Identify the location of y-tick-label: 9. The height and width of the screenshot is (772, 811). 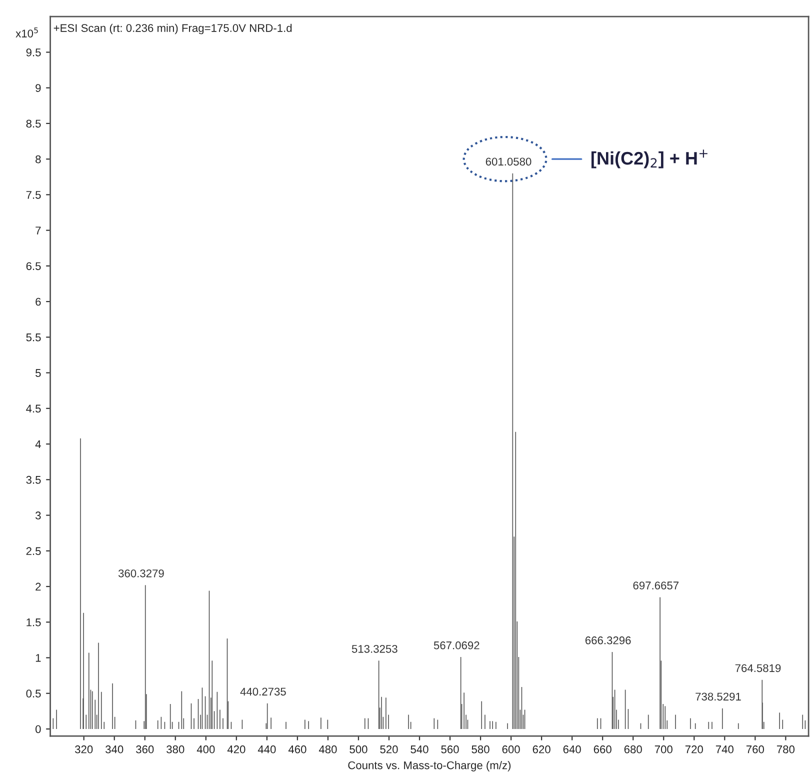
(38, 88).